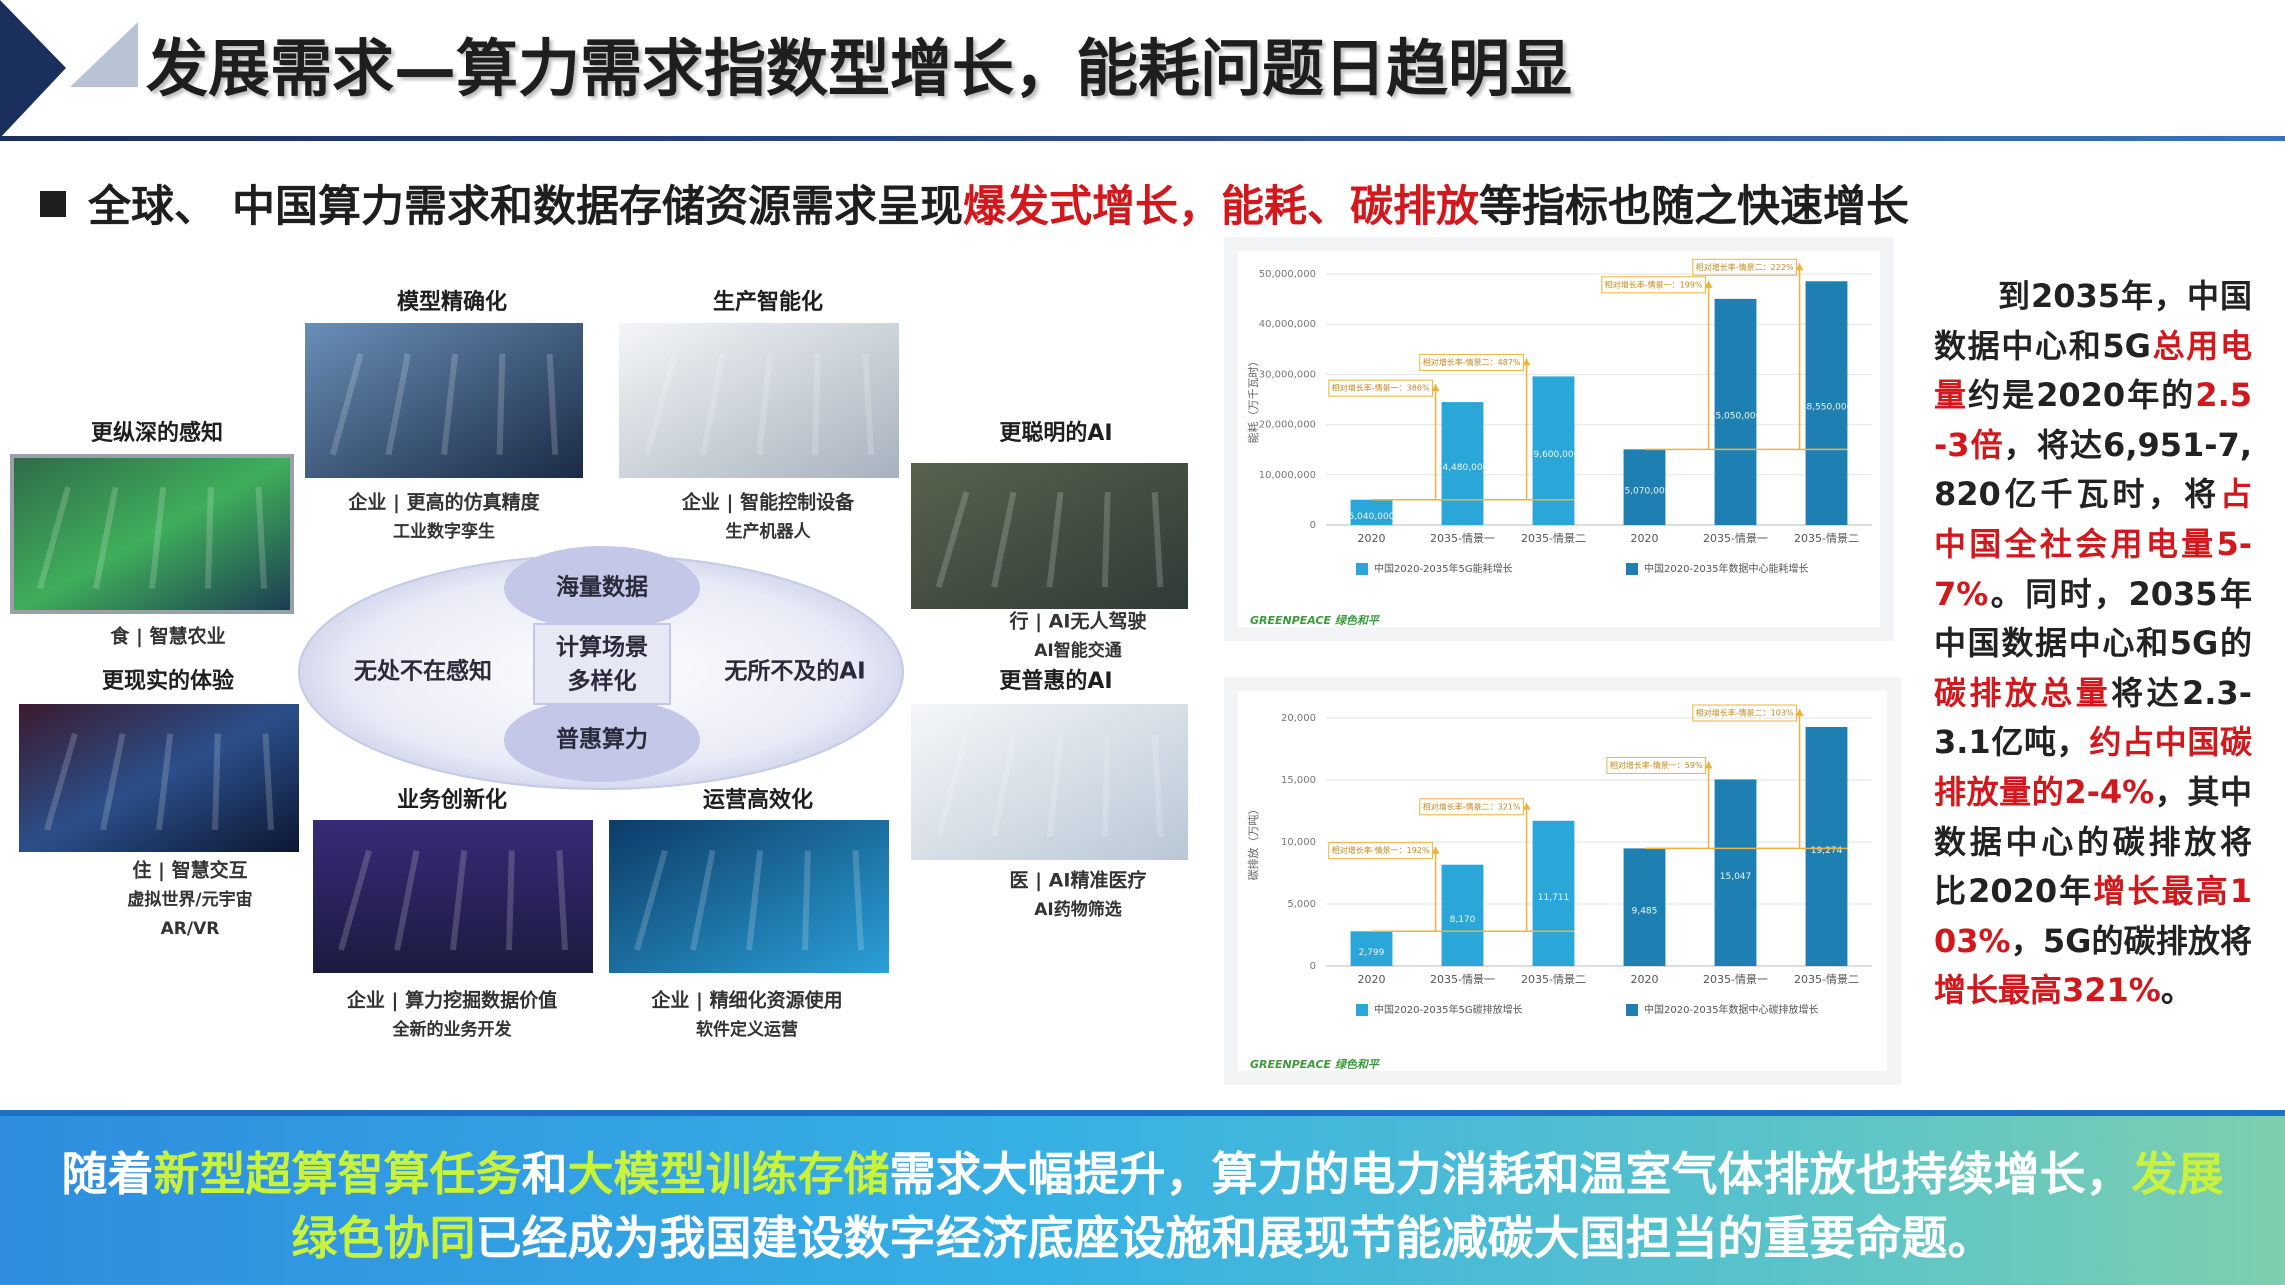  I want to click on growth-label: 相对增长率-情景二：321%, so click(1472, 806).